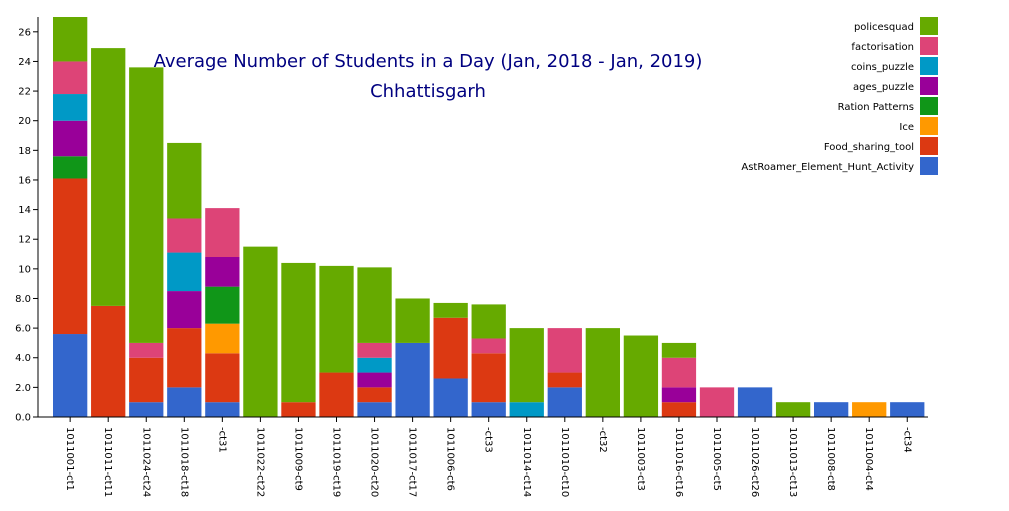 The image size is (1009, 511). What do you see at coordinates (183, 462) in the screenshot?
I see `x-tick-label: 1011018-ct18` at bounding box center [183, 462].